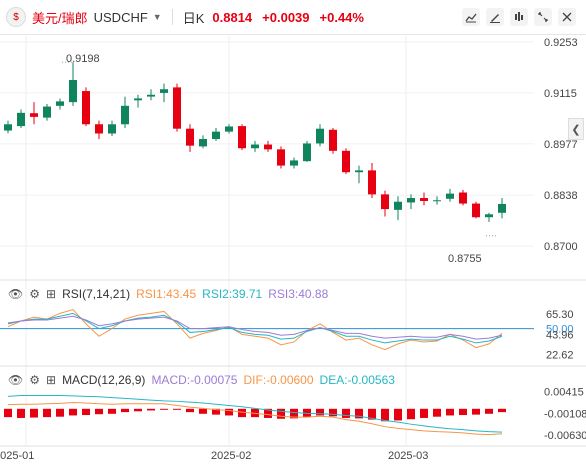 The height and width of the screenshot is (467, 586). I want to click on rsi3-value: RSI3:40.88, so click(298, 294).